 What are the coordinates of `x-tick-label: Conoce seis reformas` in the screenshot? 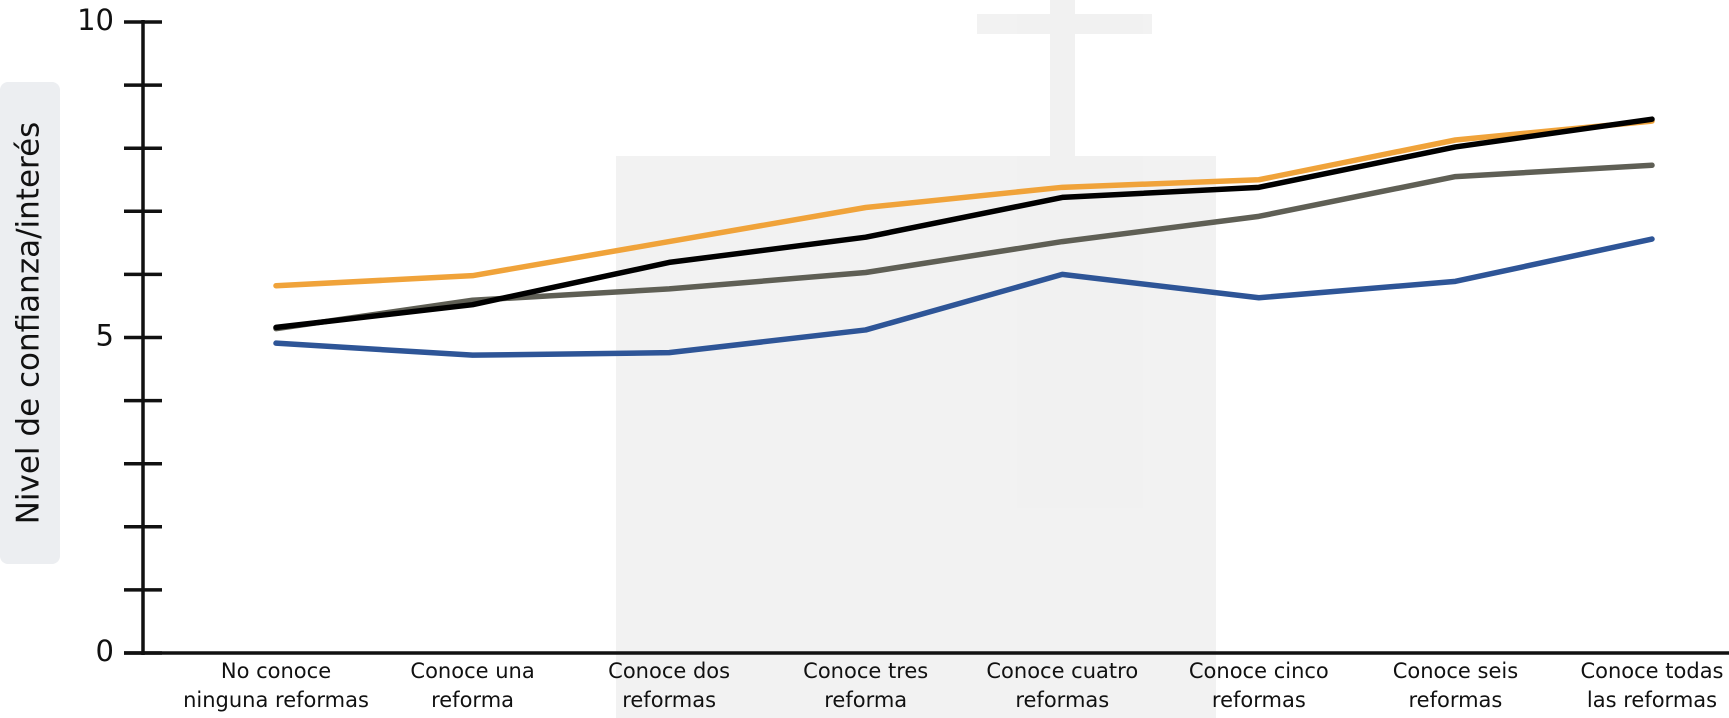 It's located at (1455, 685).